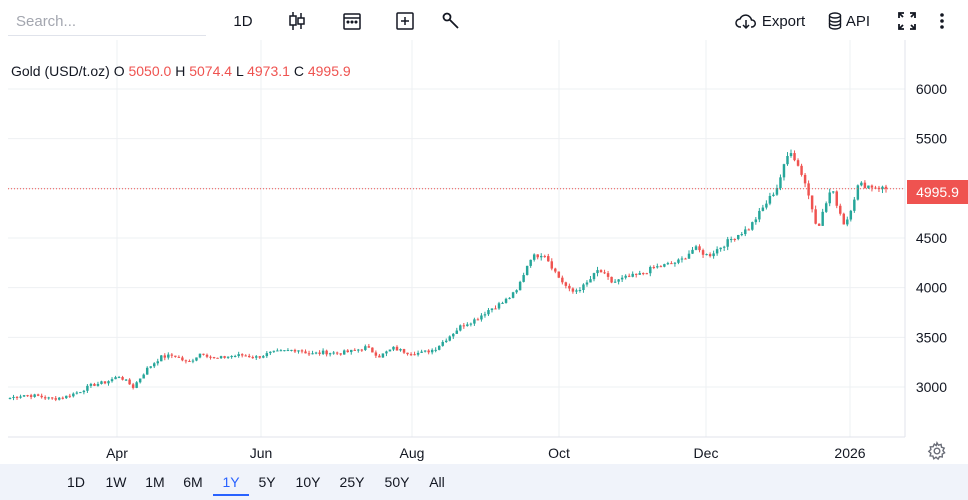 The width and height of the screenshot is (968, 500). Describe the element at coordinates (484, 20) in the screenshot. I see `toolbar: 1D Export API` at that location.